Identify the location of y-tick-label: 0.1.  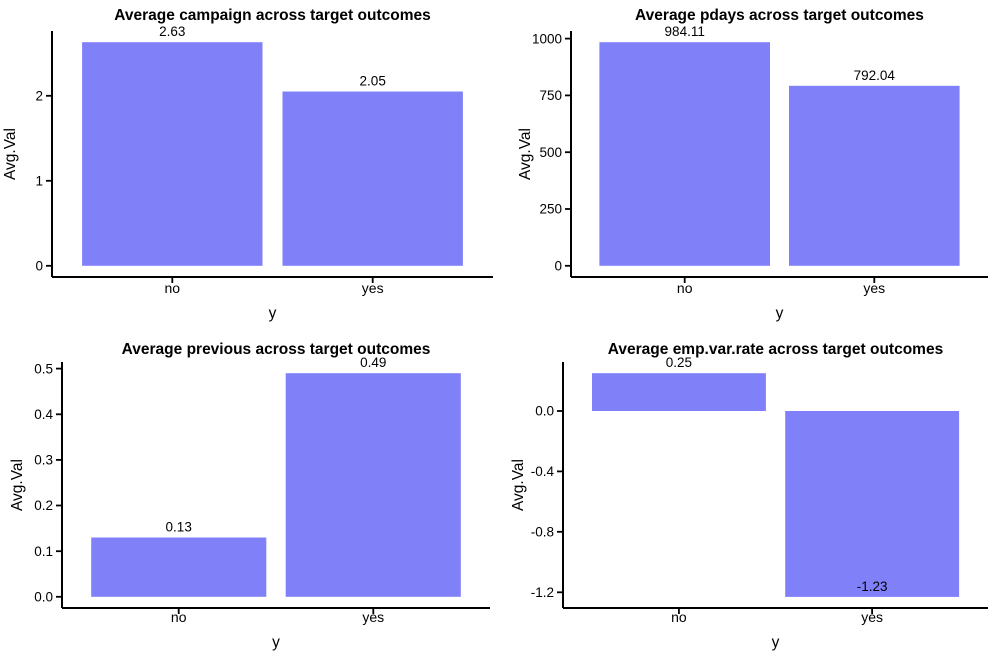
(43, 551).